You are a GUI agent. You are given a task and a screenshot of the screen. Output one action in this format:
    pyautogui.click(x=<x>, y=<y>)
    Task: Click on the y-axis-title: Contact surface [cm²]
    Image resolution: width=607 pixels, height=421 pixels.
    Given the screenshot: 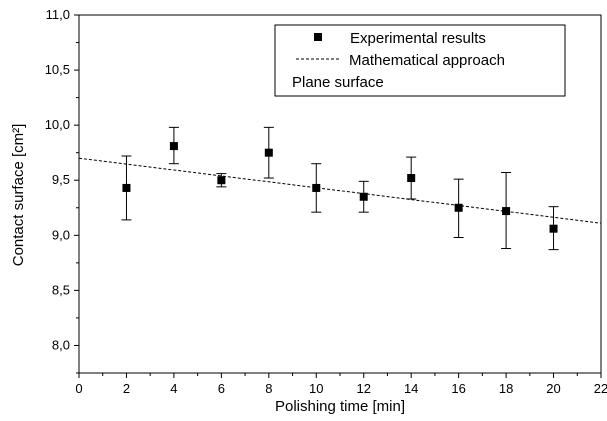 What is the action you would take?
    pyautogui.click(x=18, y=195)
    